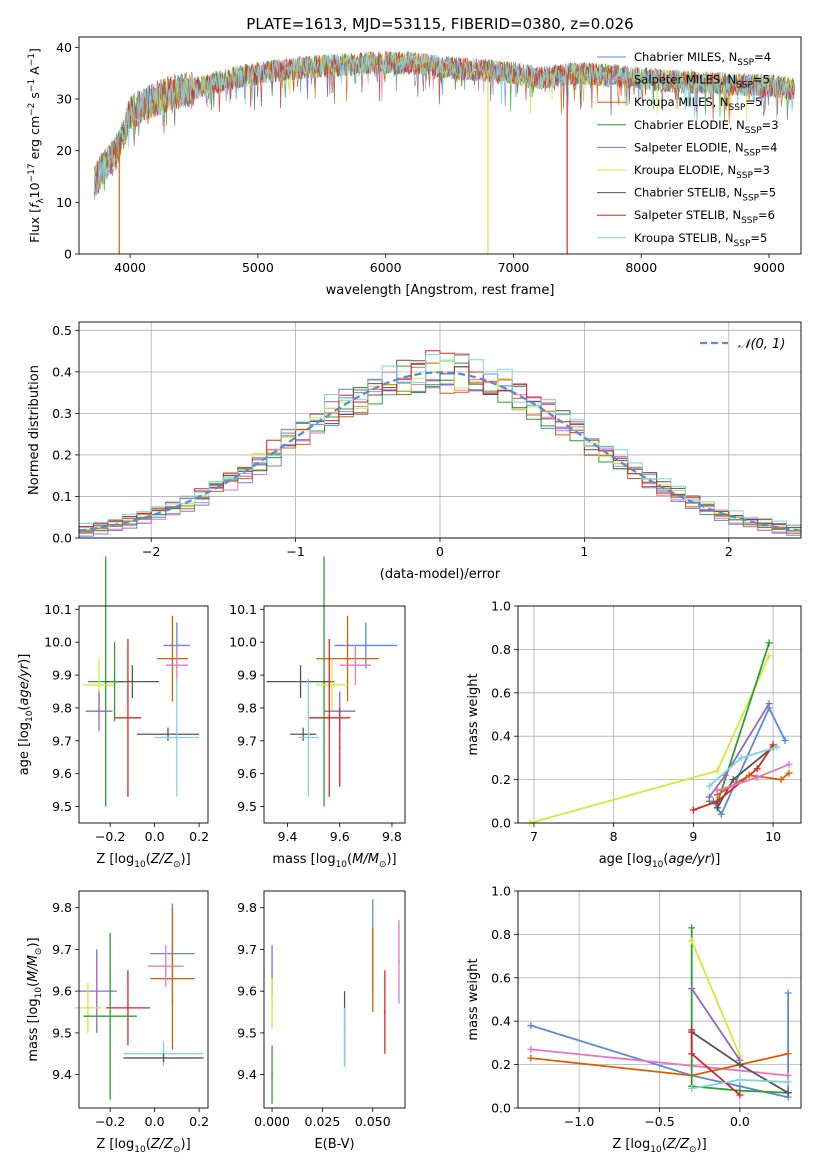 The height and width of the screenshot is (1170, 819). Describe the element at coordinates (766, 215) in the screenshot. I see `label-part: =6` at that location.